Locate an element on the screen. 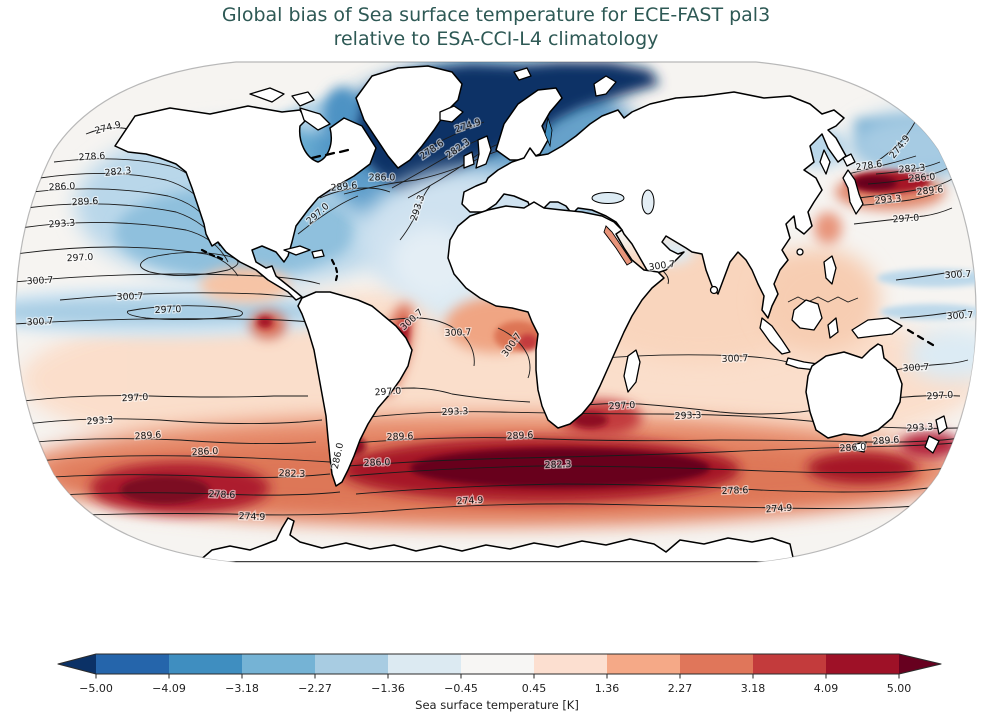 This screenshot has width=992, height=716. land-sulawesi is located at coordinates (833, 328).